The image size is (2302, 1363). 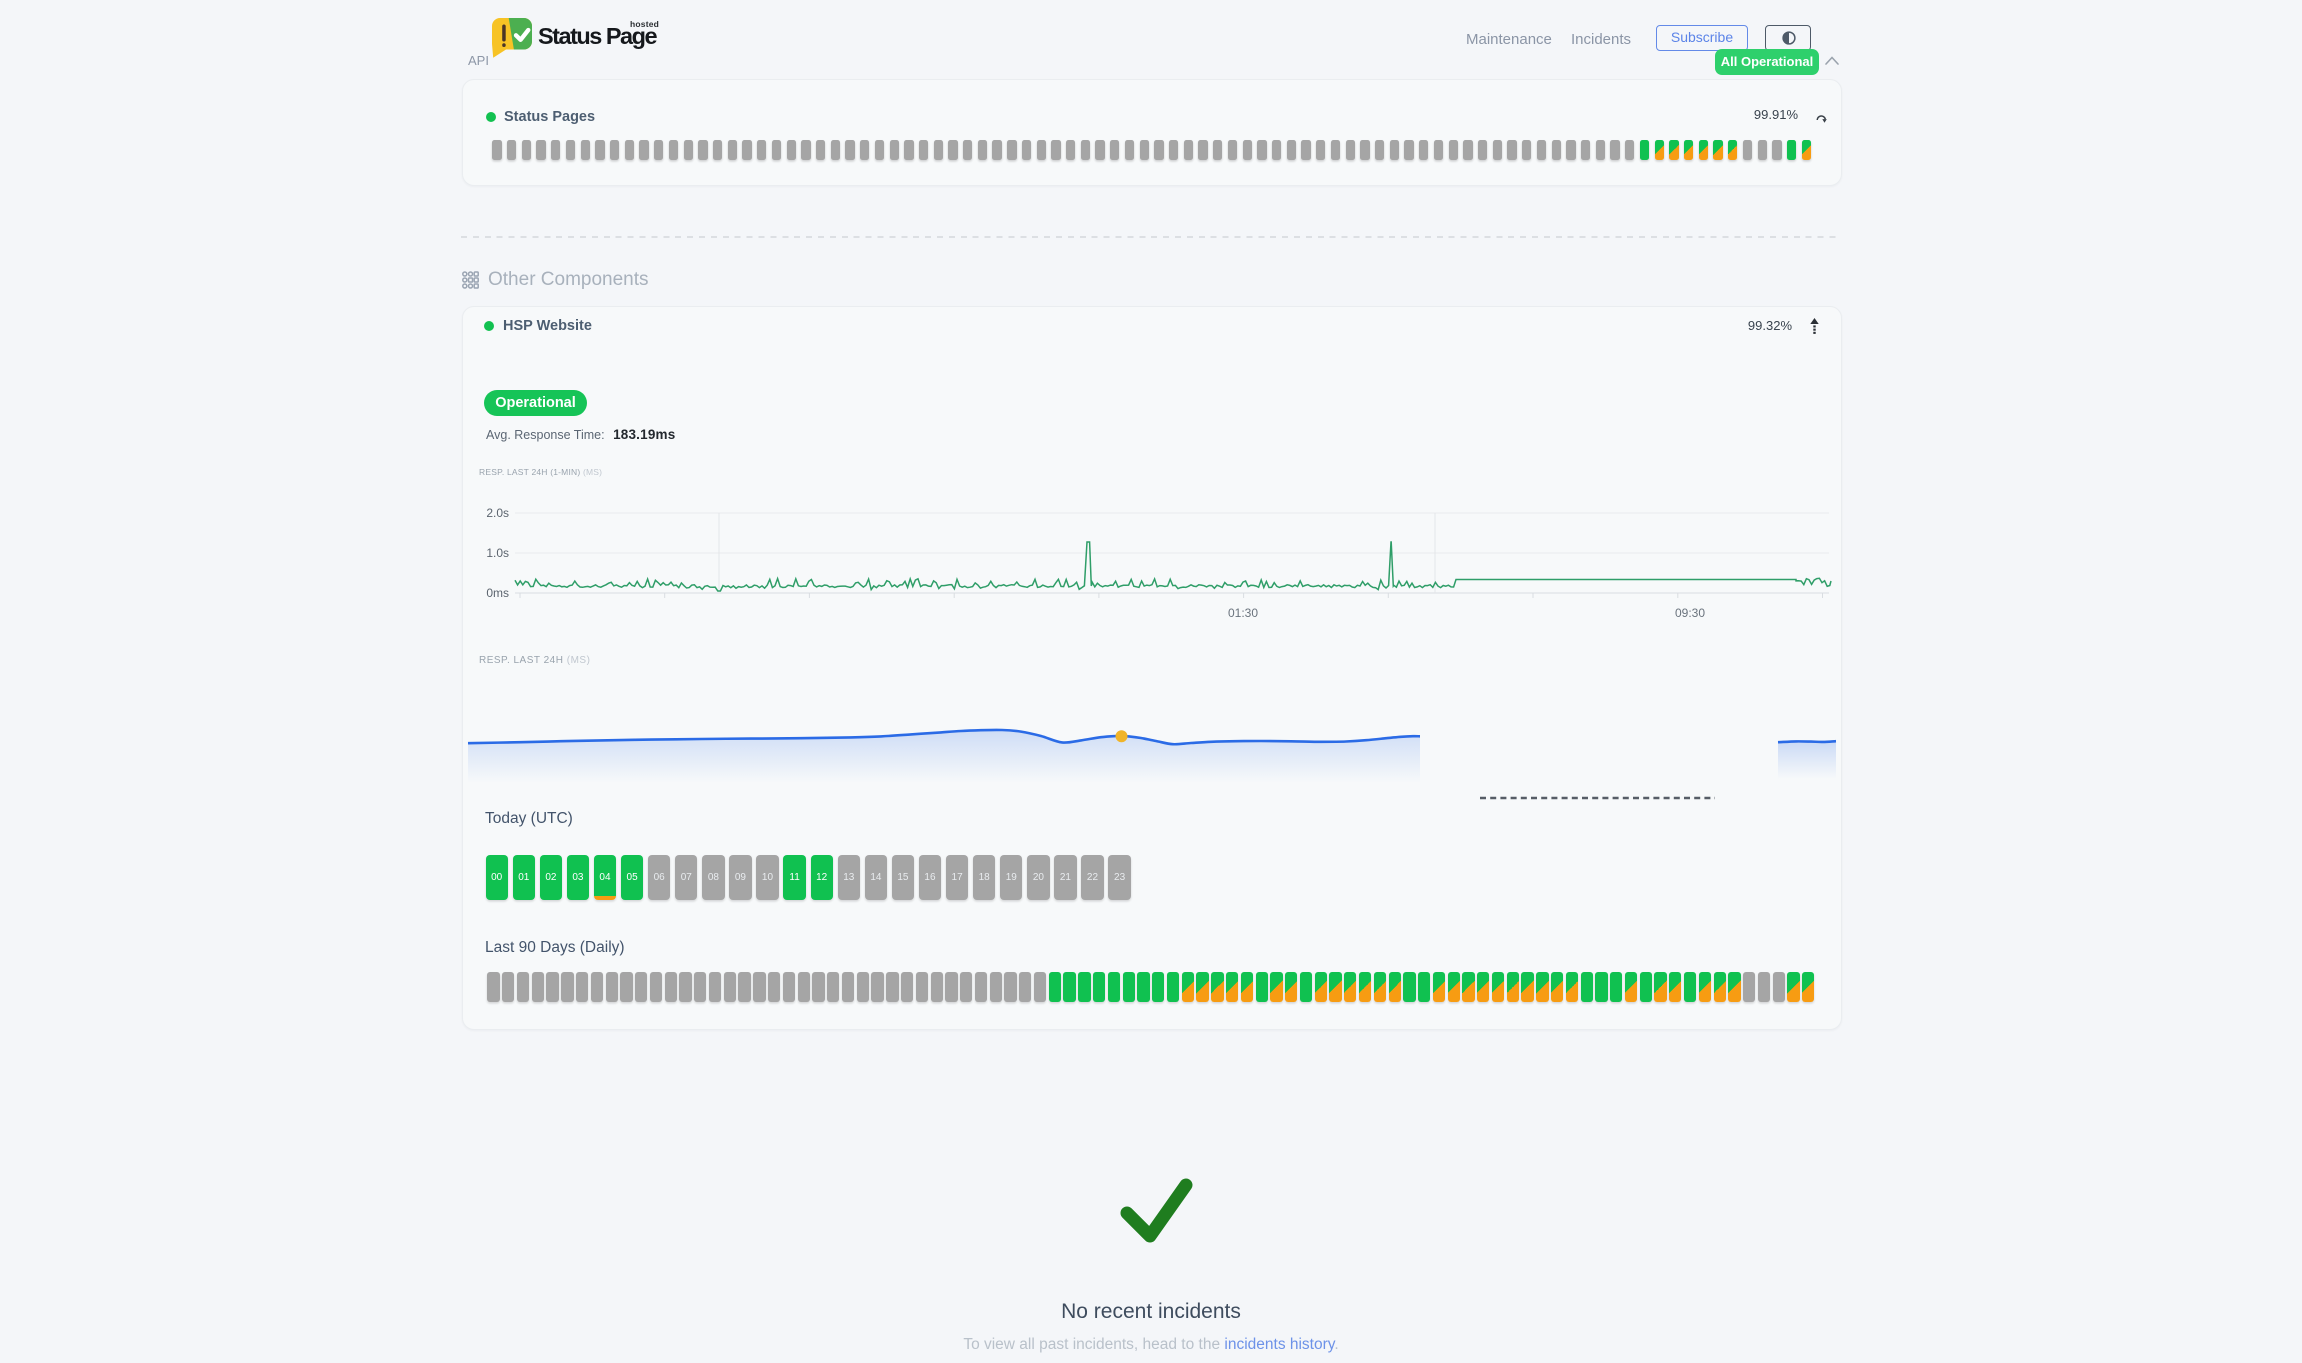 What do you see at coordinates (1243, 613) in the screenshot?
I see `svg-text: 01:30` at bounding box center [1243, 613].